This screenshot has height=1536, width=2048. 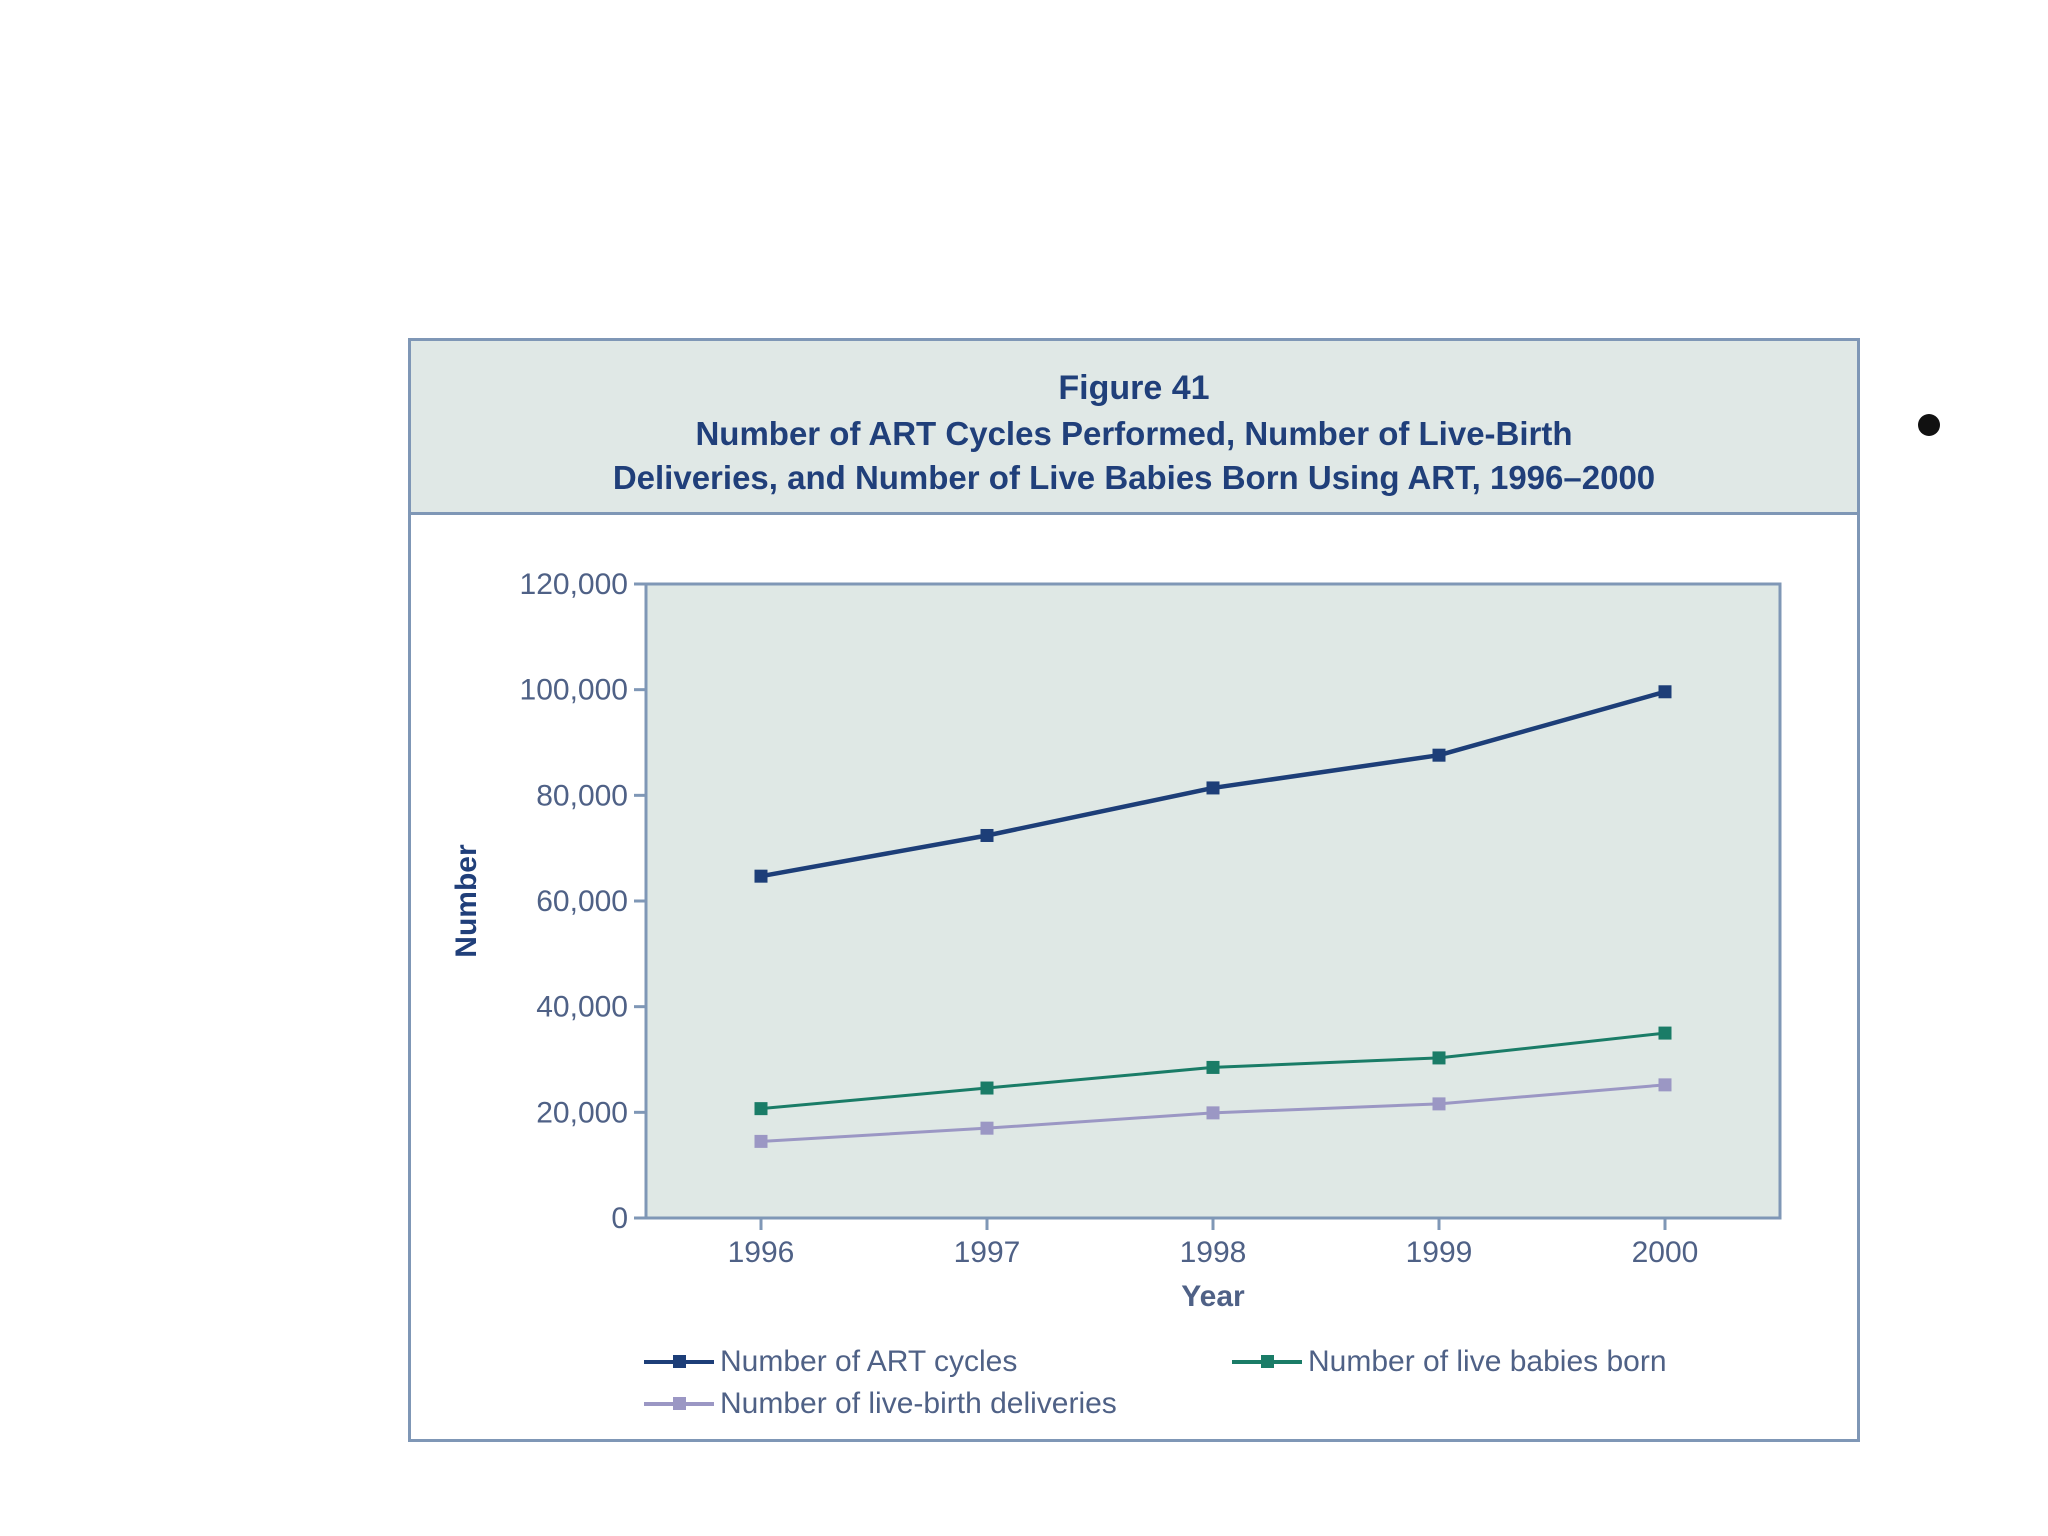 What do you see at coordinates (1213, 1296) in the screenshot?
I see `x-axis-title: Year` at bounding box center [1213, 1296].